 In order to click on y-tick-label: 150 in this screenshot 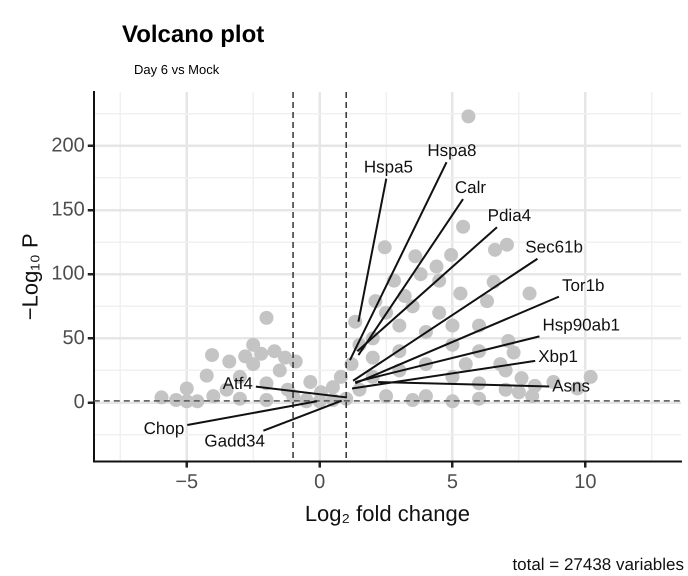, I will do `click(68, 209)`.